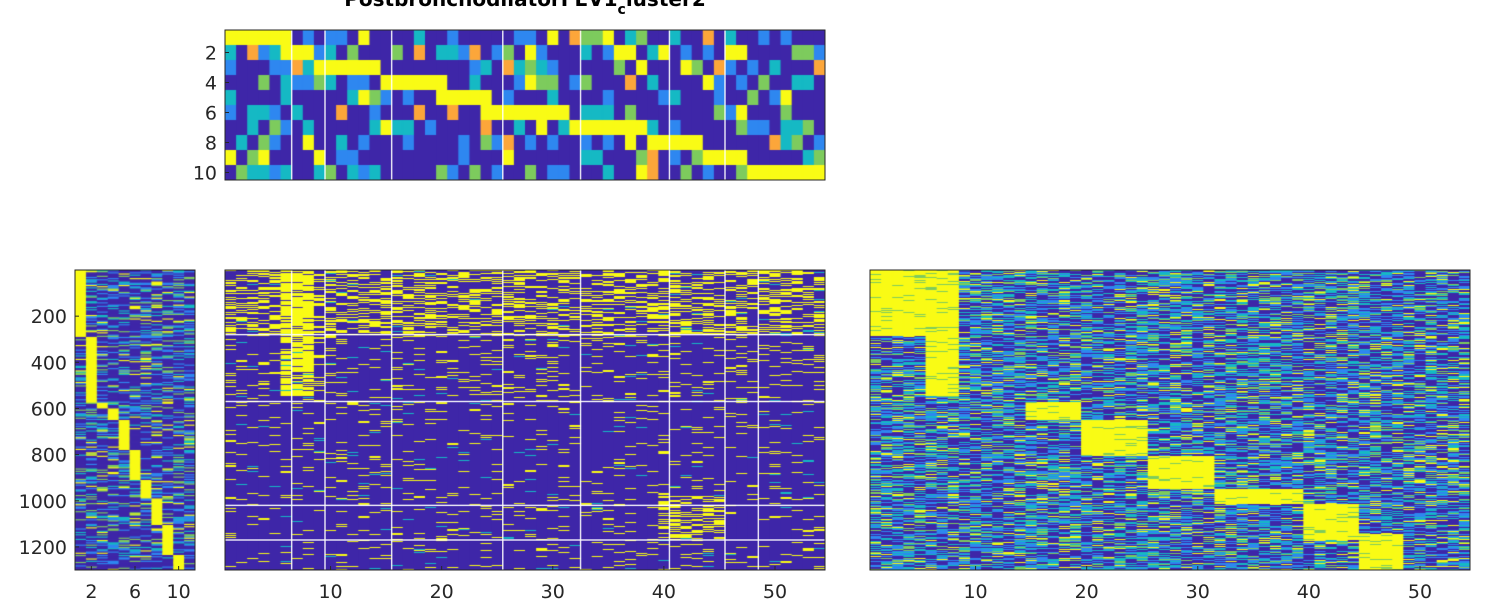 This screenshot has width=1500, height=600. I want to click on title-rest: luster2, so click(666, 5).